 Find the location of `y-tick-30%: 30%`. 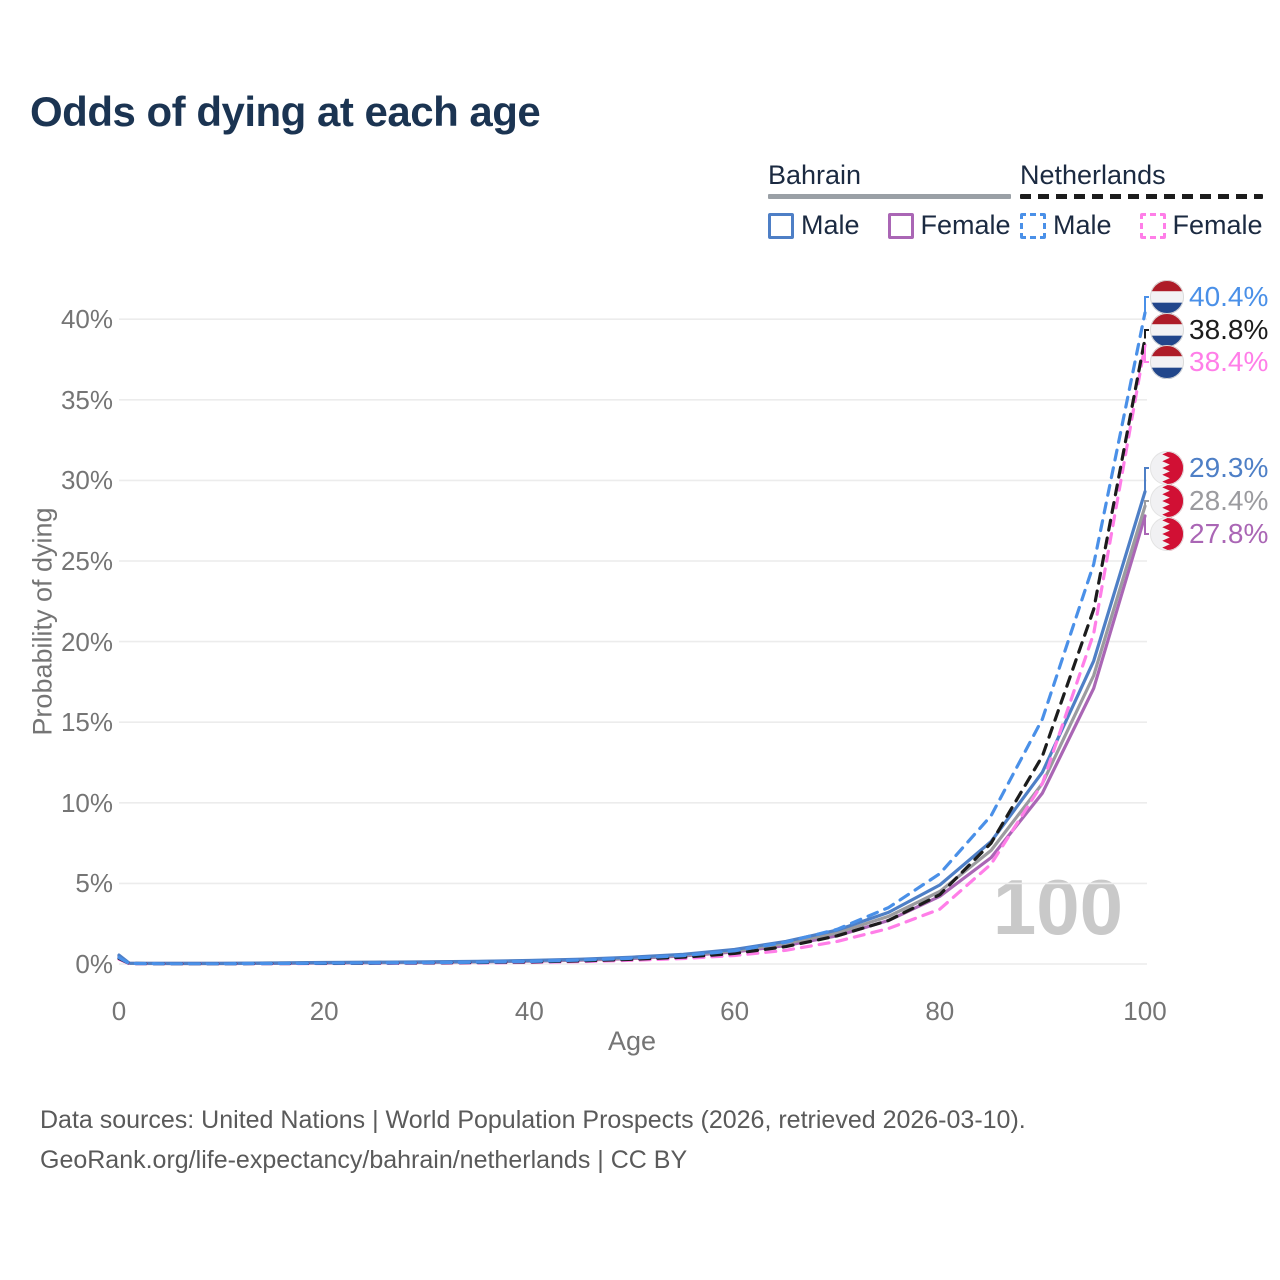

y-tick-30%: 30% is located at coordinates (86, 480).